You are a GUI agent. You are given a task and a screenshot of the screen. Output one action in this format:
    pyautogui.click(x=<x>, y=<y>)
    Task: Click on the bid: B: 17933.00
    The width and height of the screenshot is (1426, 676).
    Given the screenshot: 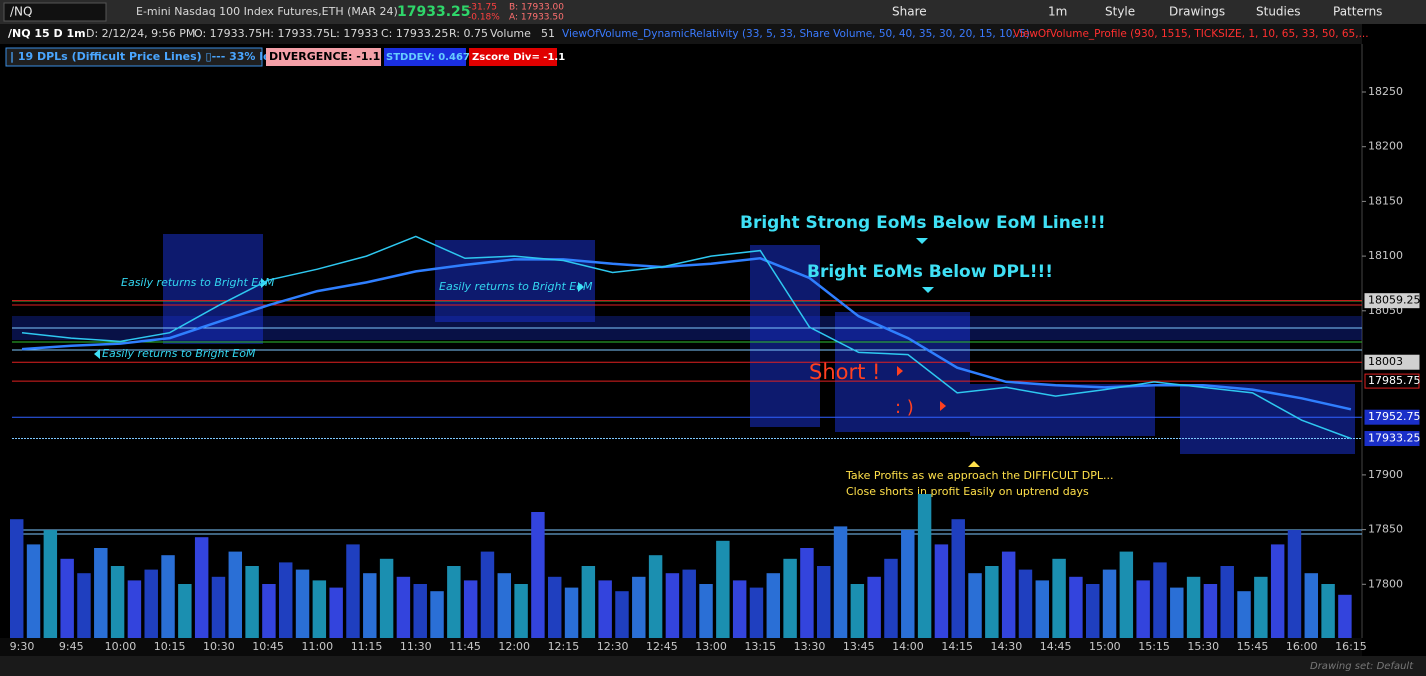 What is the action you would take?
    pyautogui.click(x=536, y=8)
    